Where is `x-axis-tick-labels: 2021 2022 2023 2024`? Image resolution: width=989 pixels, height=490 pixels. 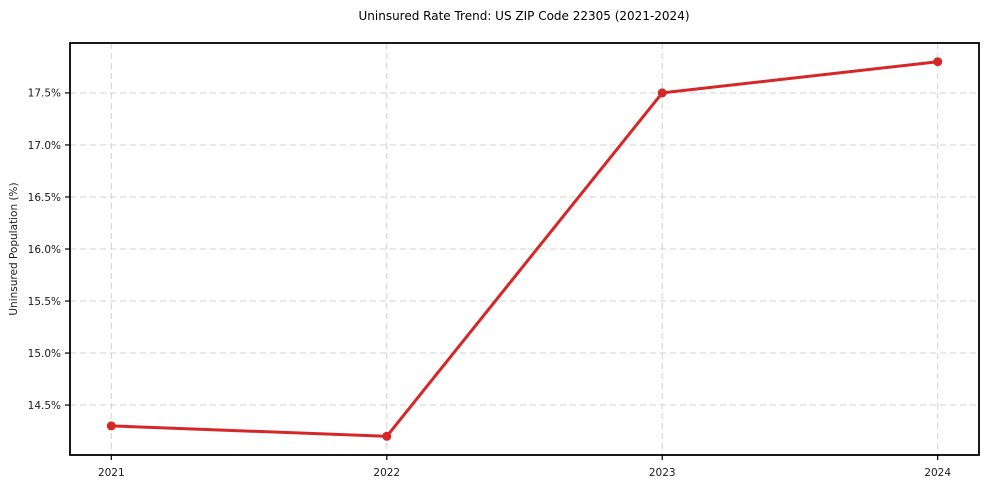
x-axis-tick-labels: 2021 2022 2023 2024 is located at coordinates (524, 473).